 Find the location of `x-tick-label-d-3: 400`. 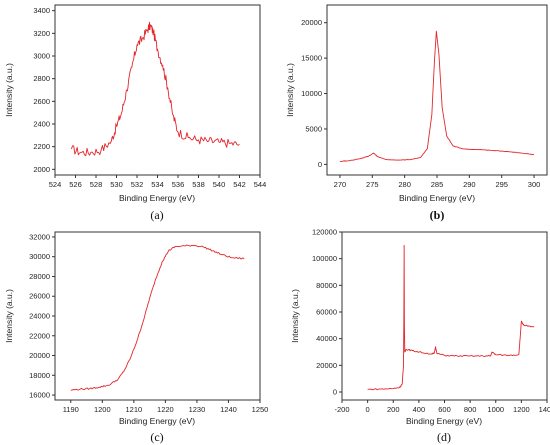

x-tick-label-d-3: 400 is located at coordinates (419, 409).